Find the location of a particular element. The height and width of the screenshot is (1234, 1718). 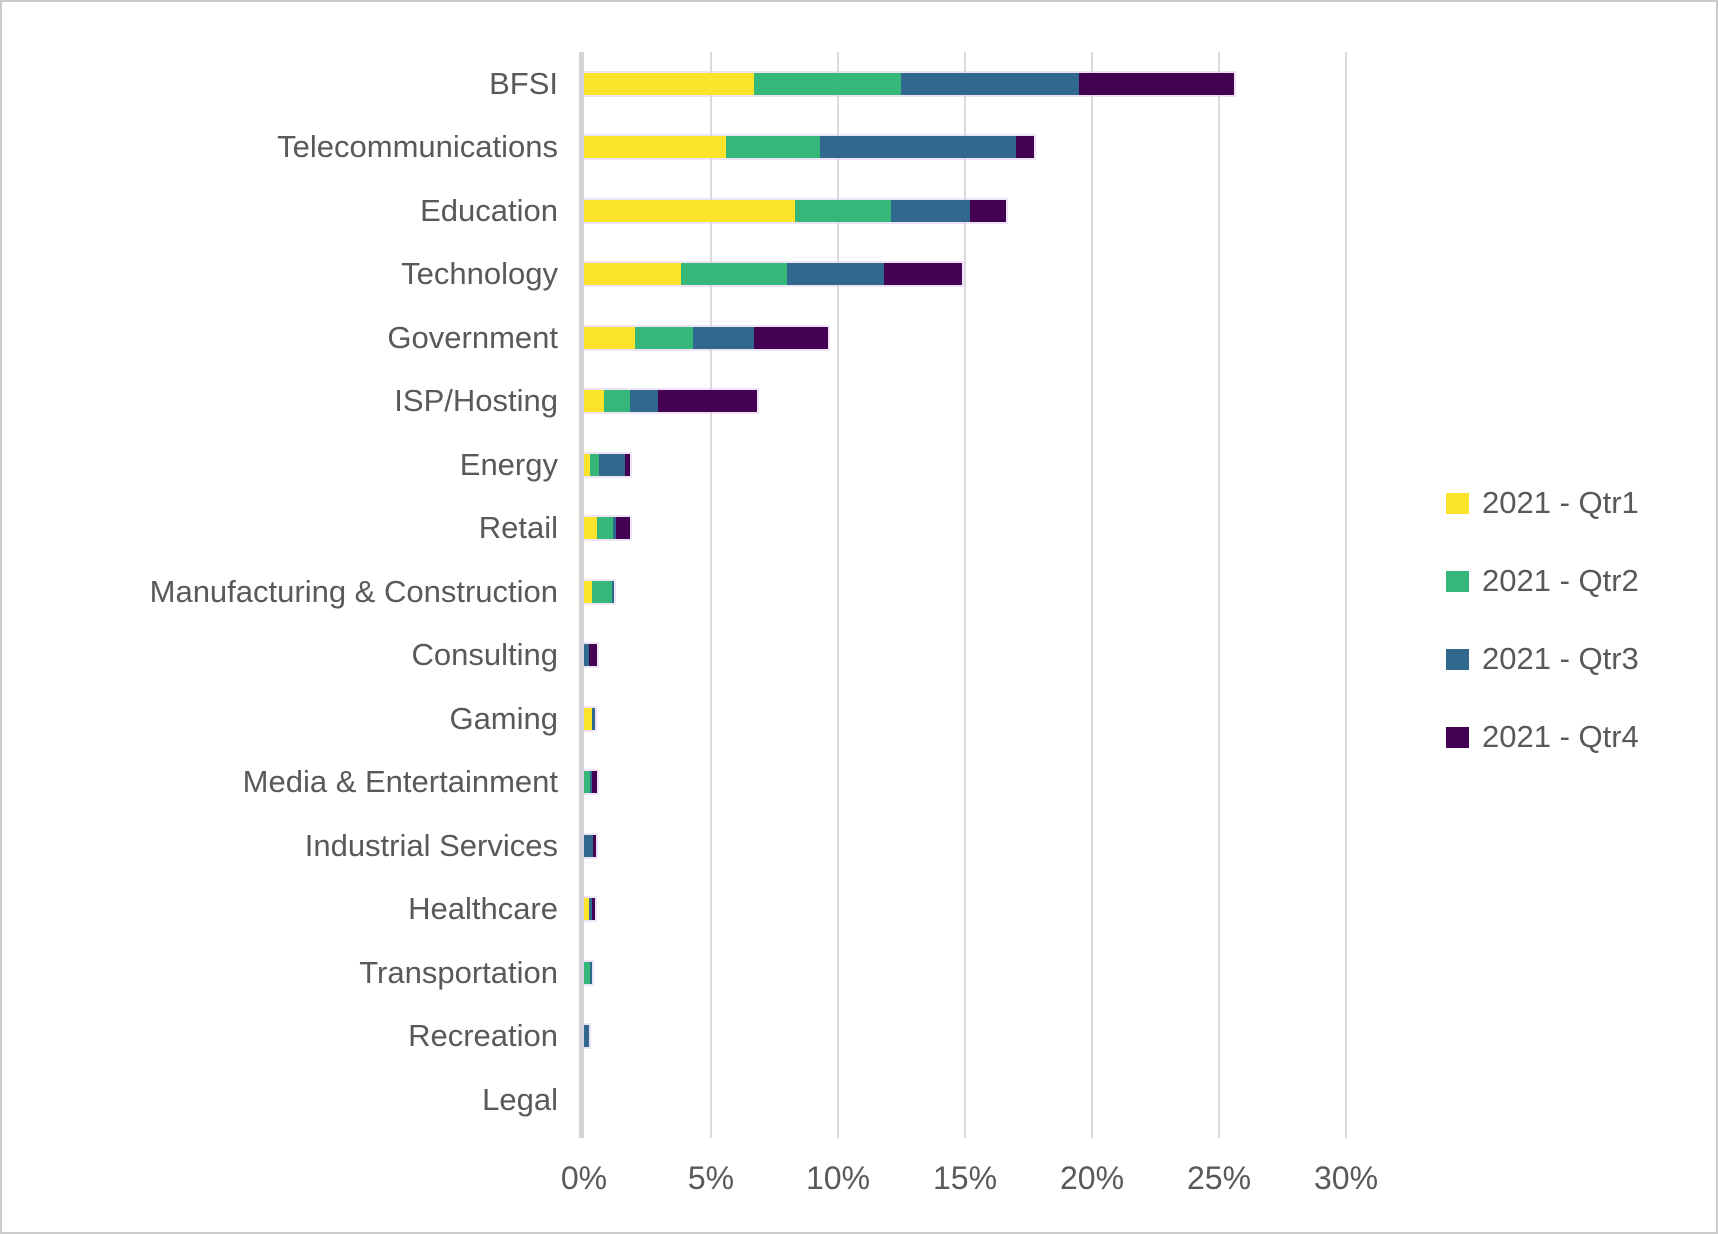

category-label: Education is located at coordinates (489, 210).